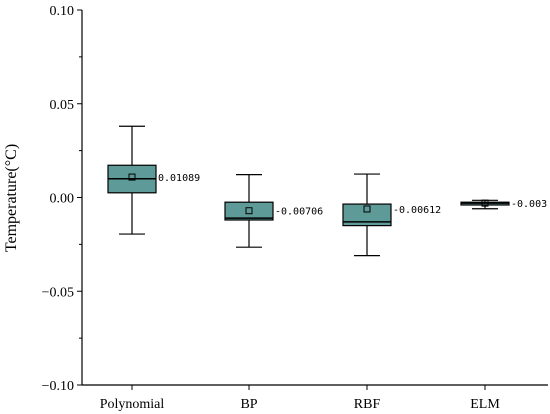  Describe the element at coordinates (153, 180) in the screenshot. I see `box-polynomial: 0.01089` at that location.